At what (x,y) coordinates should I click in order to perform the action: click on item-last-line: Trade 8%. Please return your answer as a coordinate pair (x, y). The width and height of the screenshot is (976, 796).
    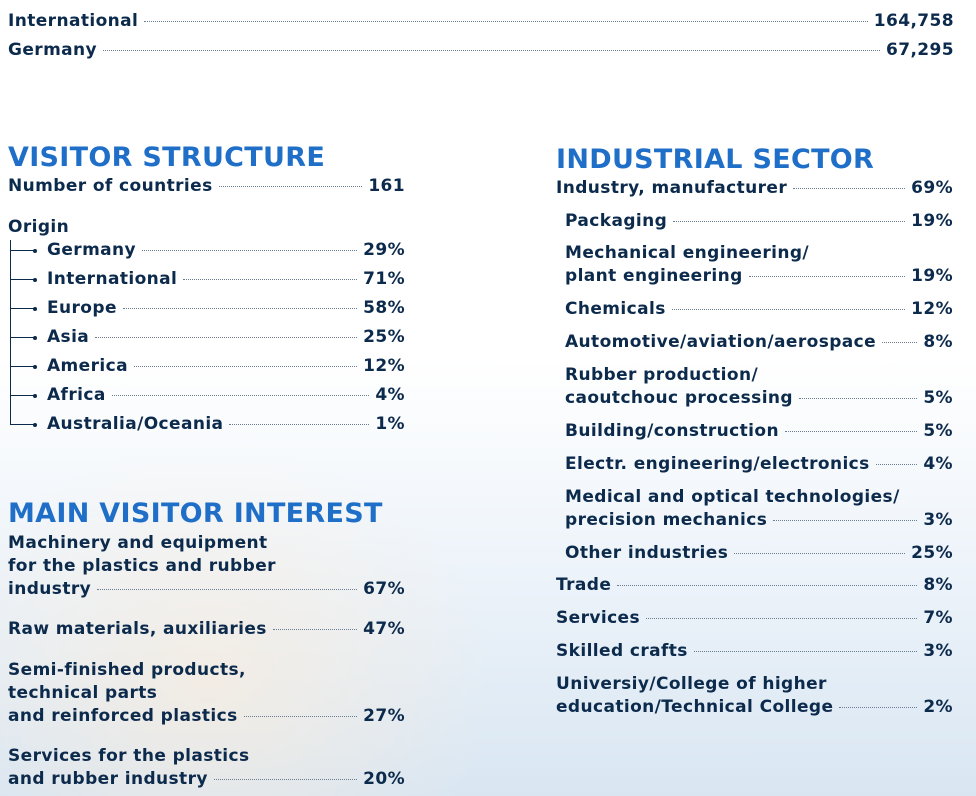
    Looking at the image, I should click on (754, 585).